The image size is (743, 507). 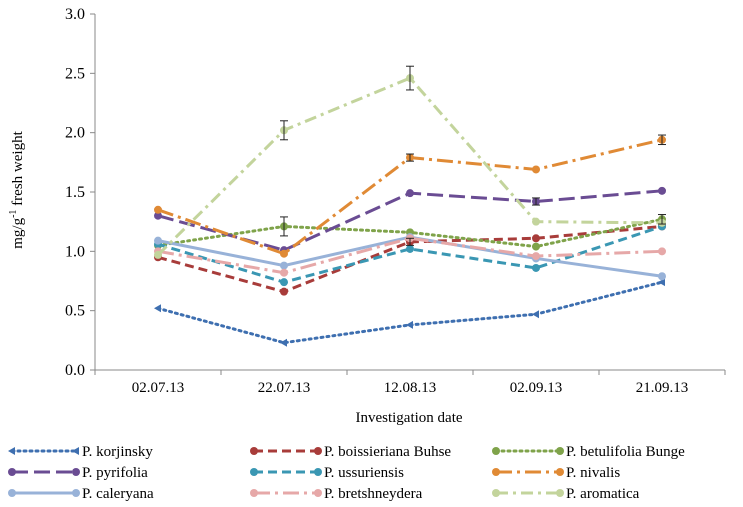 I want to click on legend-item: P. caleryana, so click(x=81, y=494).